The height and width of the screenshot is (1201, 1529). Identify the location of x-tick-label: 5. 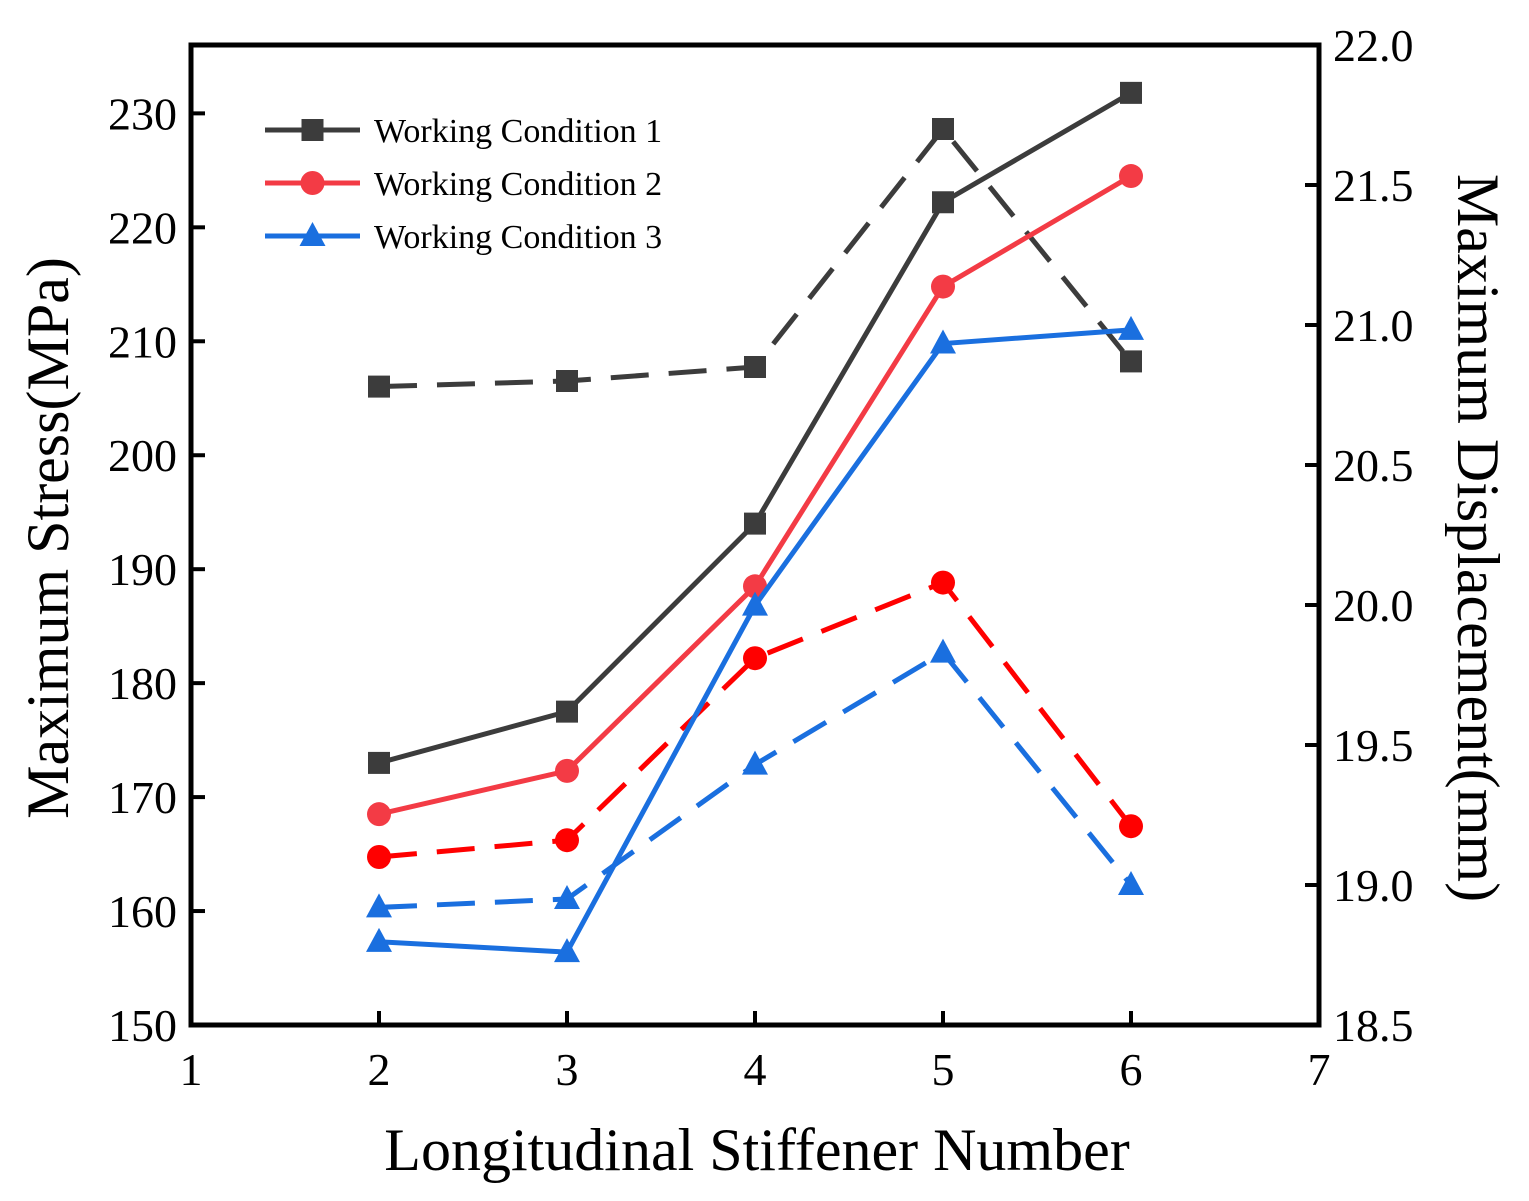
(943, 1069).